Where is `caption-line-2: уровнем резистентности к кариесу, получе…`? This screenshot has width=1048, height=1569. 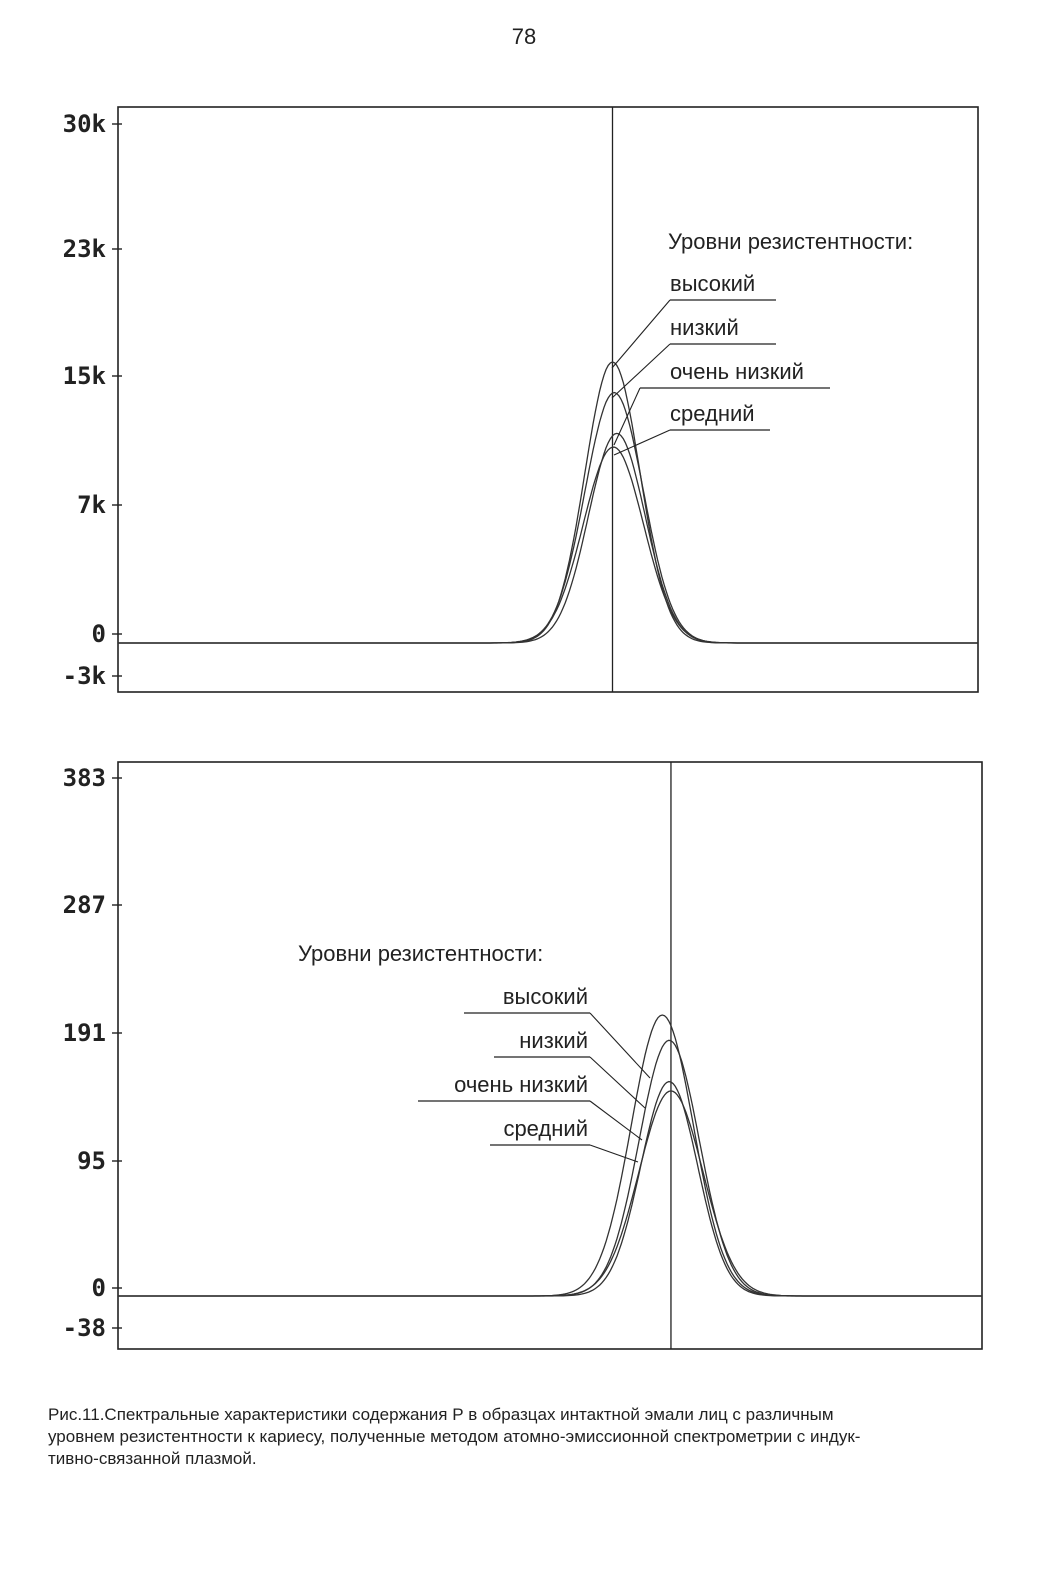
caption-line-2: уровнем резистентности к кариесу, получе… is located at coordinates (454, 1436).